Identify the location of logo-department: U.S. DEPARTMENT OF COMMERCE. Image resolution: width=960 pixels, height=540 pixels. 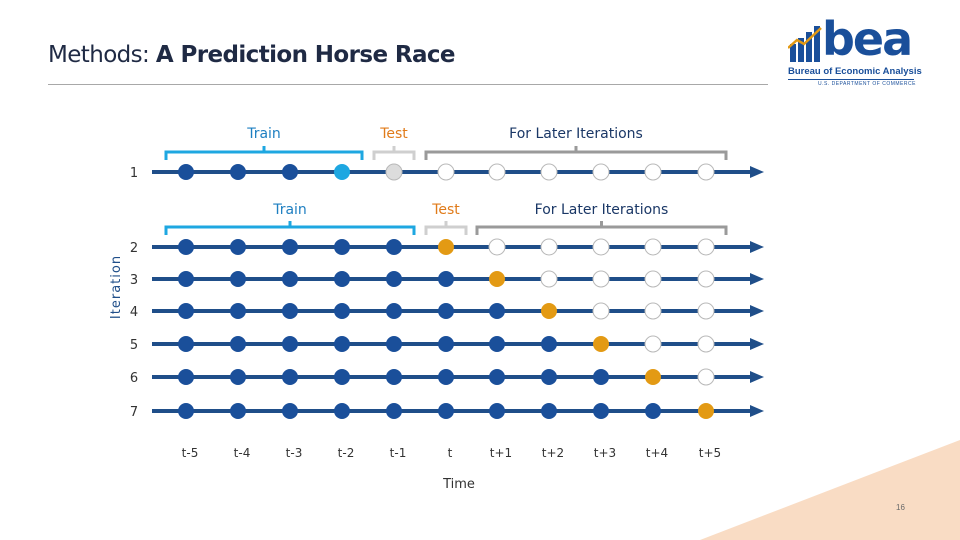
(867, 84).